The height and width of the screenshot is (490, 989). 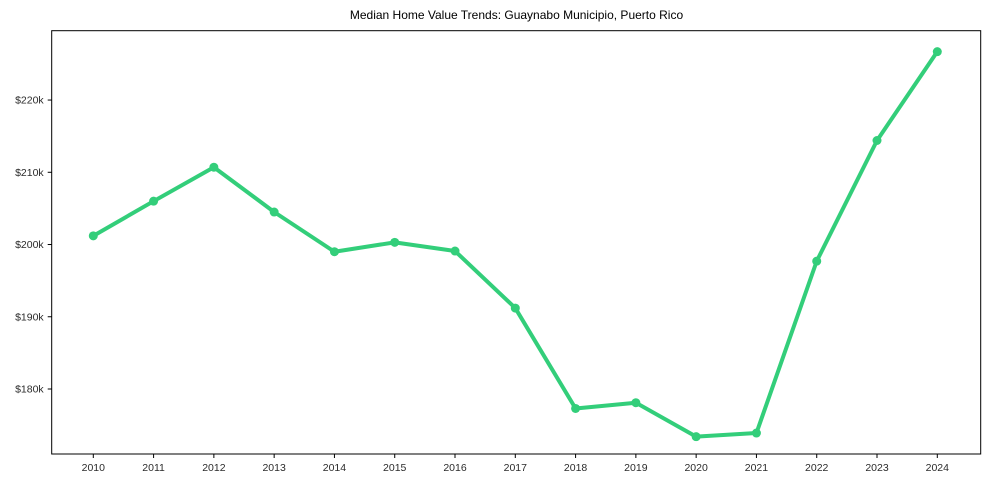 I want to click on y-tick-label: $220k, so click(x=29, y=101).